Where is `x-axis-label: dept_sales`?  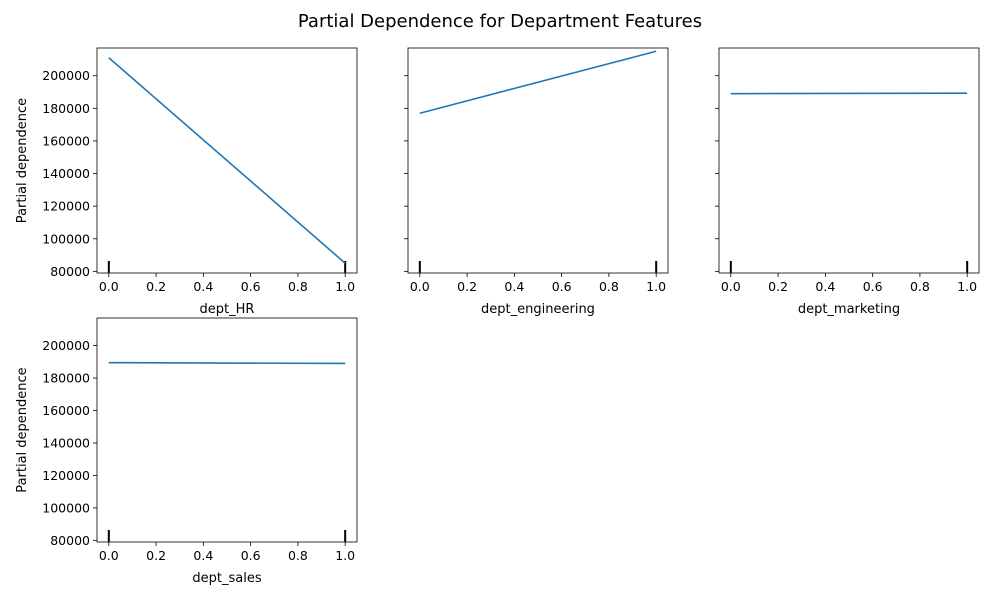
x-axis-label: dept_sales is located at coordinates (226, 578).